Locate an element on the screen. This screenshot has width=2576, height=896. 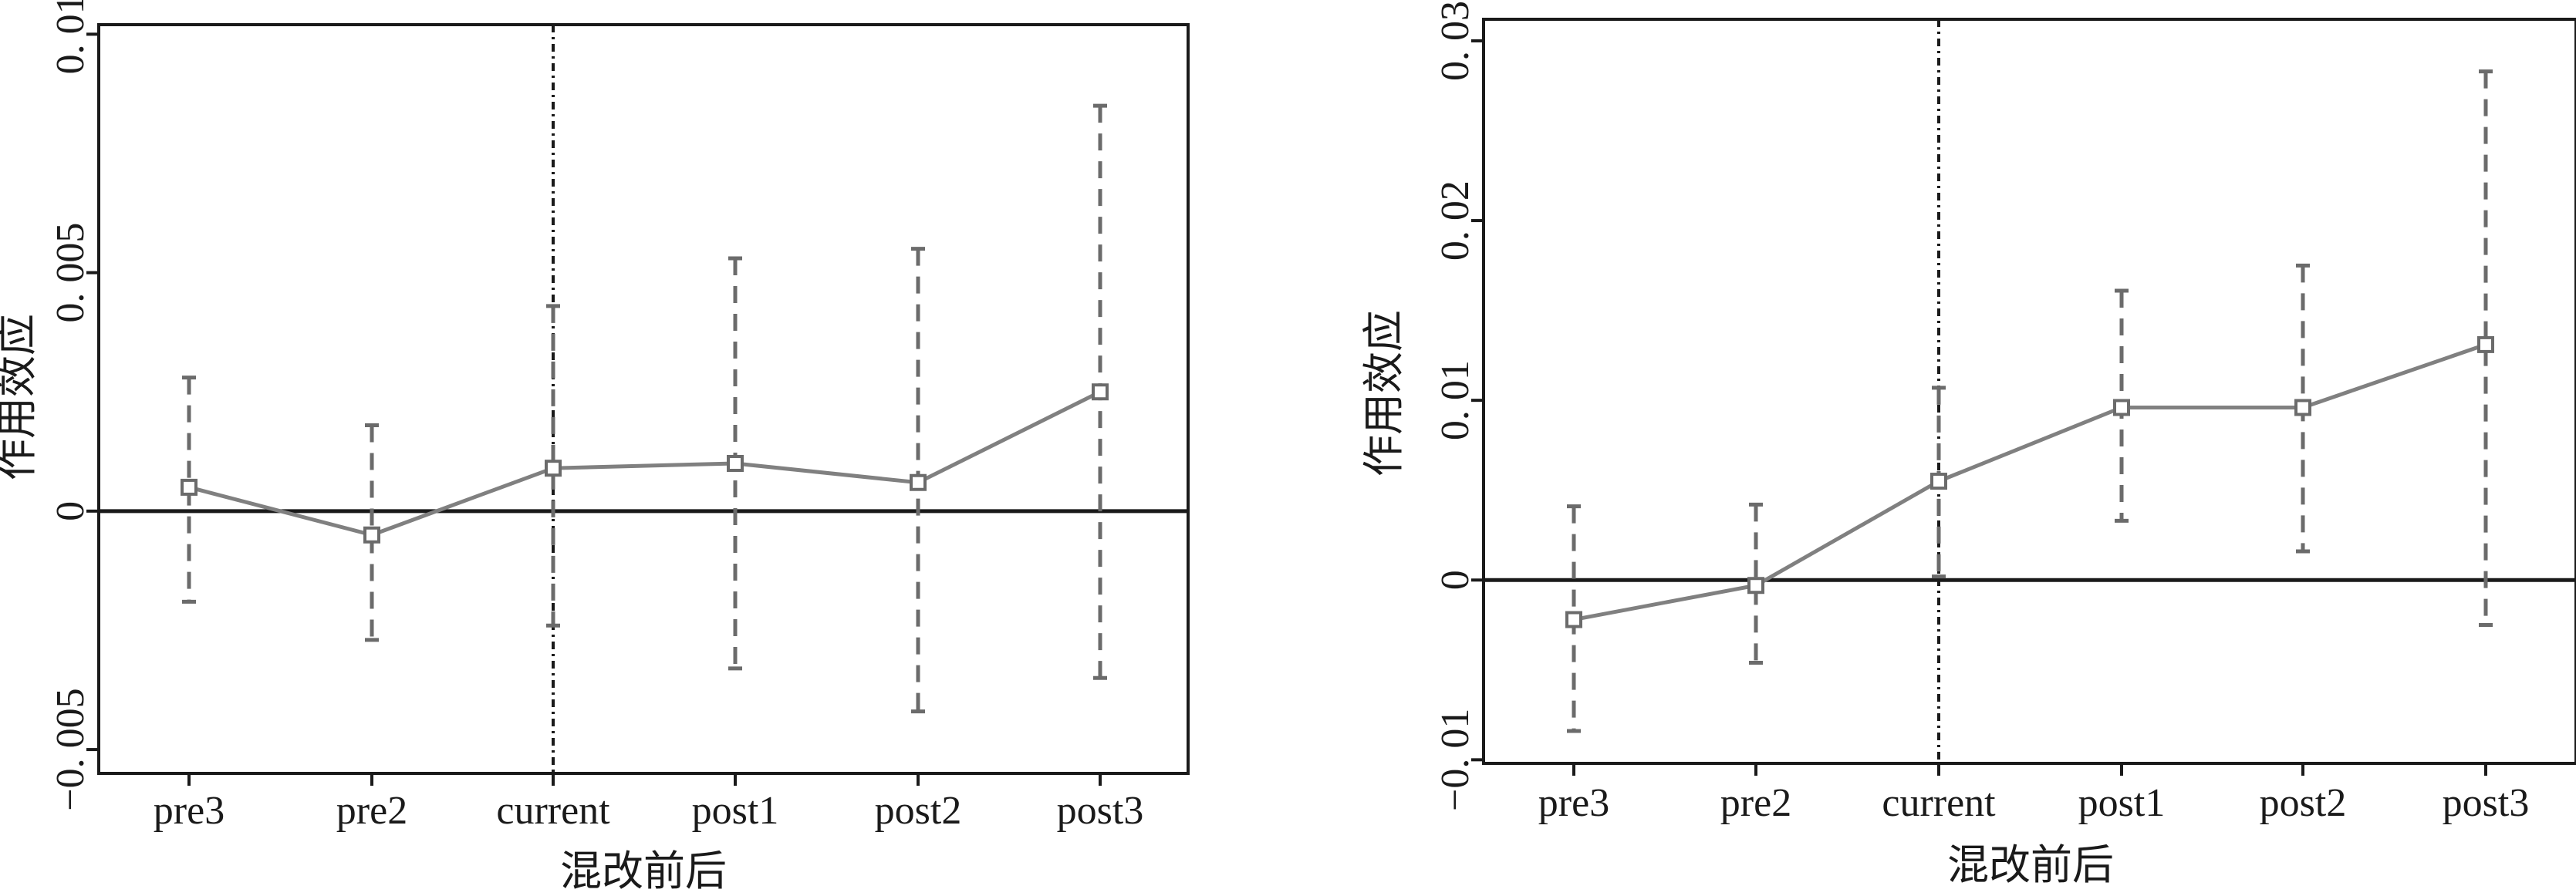
y-tick-label: 0. 02 is located at coordinates (1455, 220).